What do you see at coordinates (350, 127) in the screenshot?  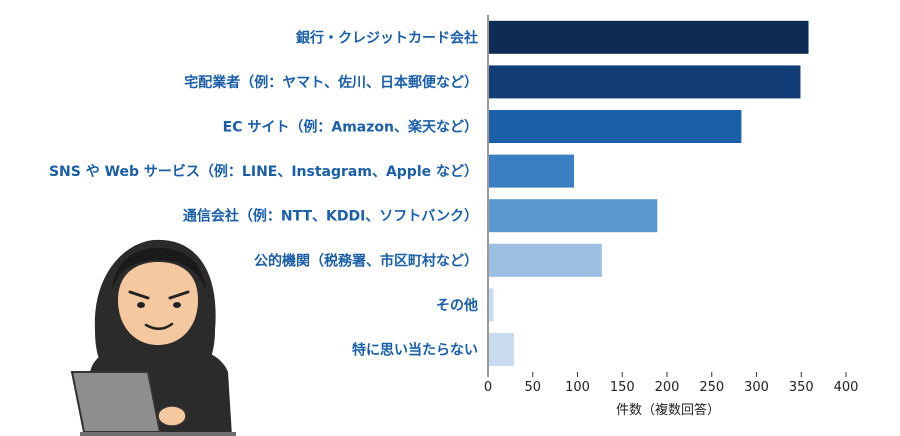 I see `category-label-2: EC サイト（例：Amazon、楽天など）` at bounding box center [350, 127].